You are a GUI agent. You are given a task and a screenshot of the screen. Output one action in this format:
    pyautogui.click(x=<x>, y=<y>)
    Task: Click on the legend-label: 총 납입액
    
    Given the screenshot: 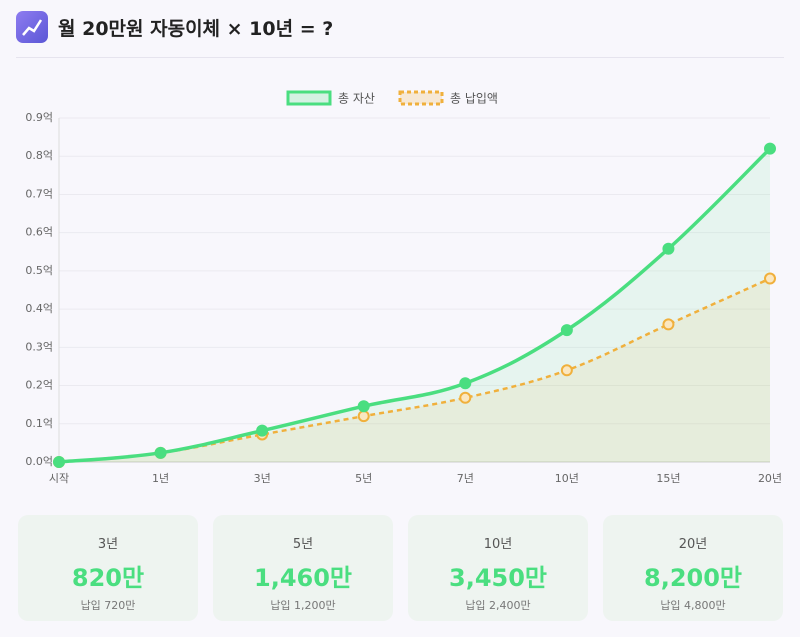 What is the action you would take?
    pyautogui.click(x=474, y=99)
    